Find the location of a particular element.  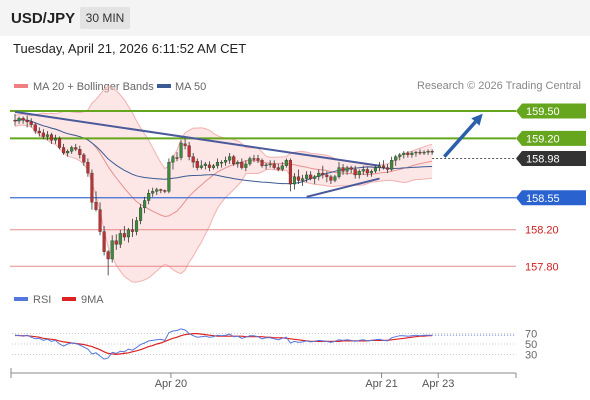

level-tag-159-20: 159.20 is located at coordinates (551, 138).